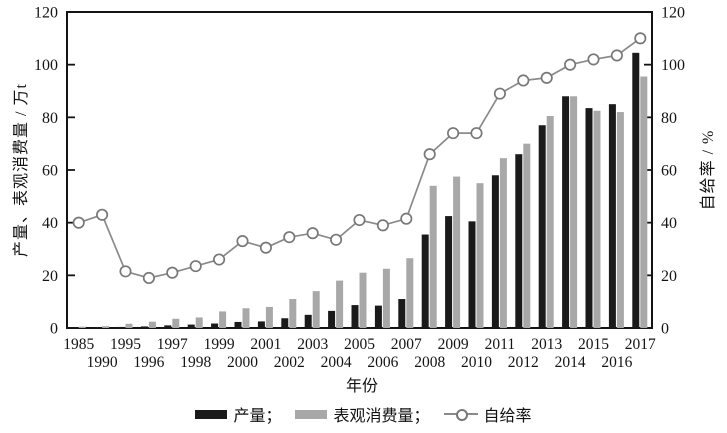 This screenshot has height=433, width=727. I want to click on x-axis-title: 年份, so click(362, 386).